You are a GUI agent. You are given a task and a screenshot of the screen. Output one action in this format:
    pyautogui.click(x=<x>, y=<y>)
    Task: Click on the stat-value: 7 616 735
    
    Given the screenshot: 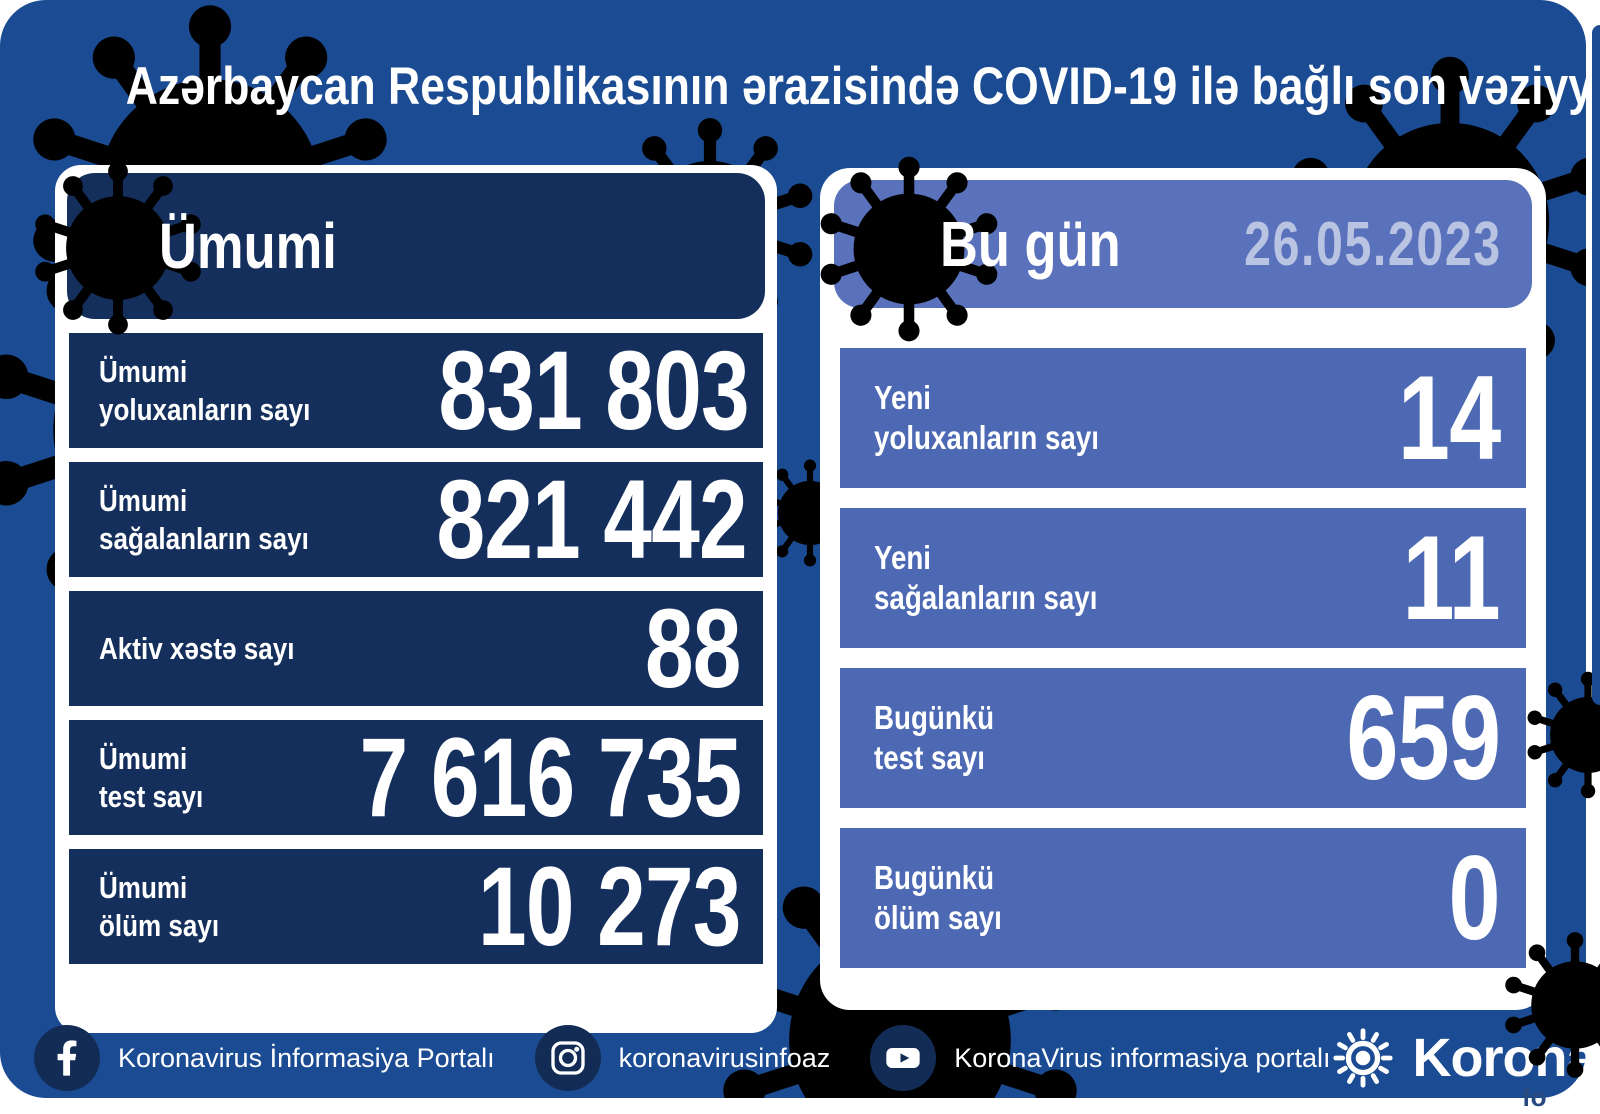 What is the action you would take?
    pyautogui.click(x=550, y=777)
    